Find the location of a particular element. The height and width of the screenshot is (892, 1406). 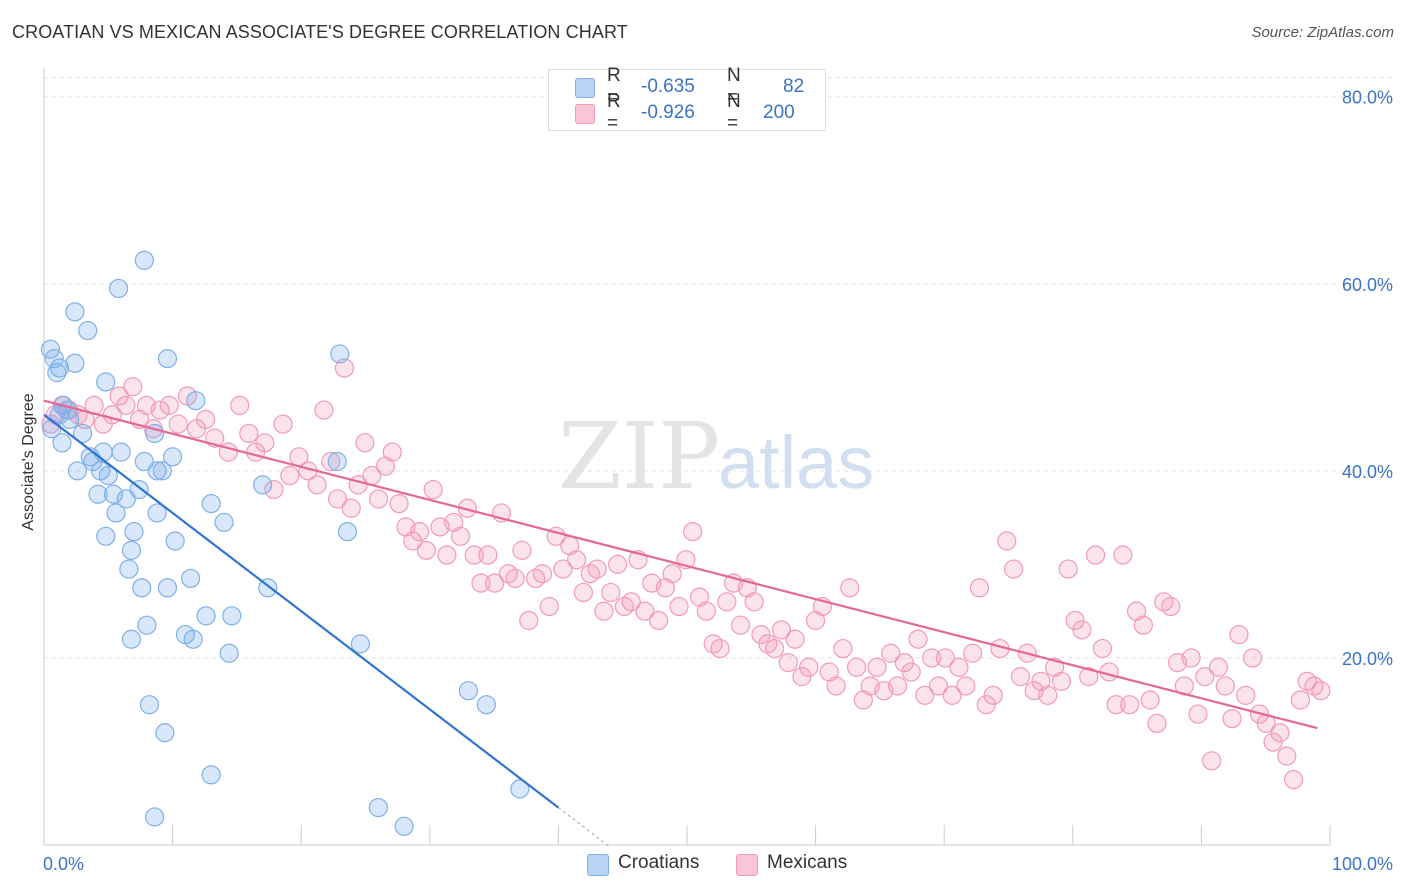

x-tick-label-min: 0.0% is located at coordinates (63, 864).